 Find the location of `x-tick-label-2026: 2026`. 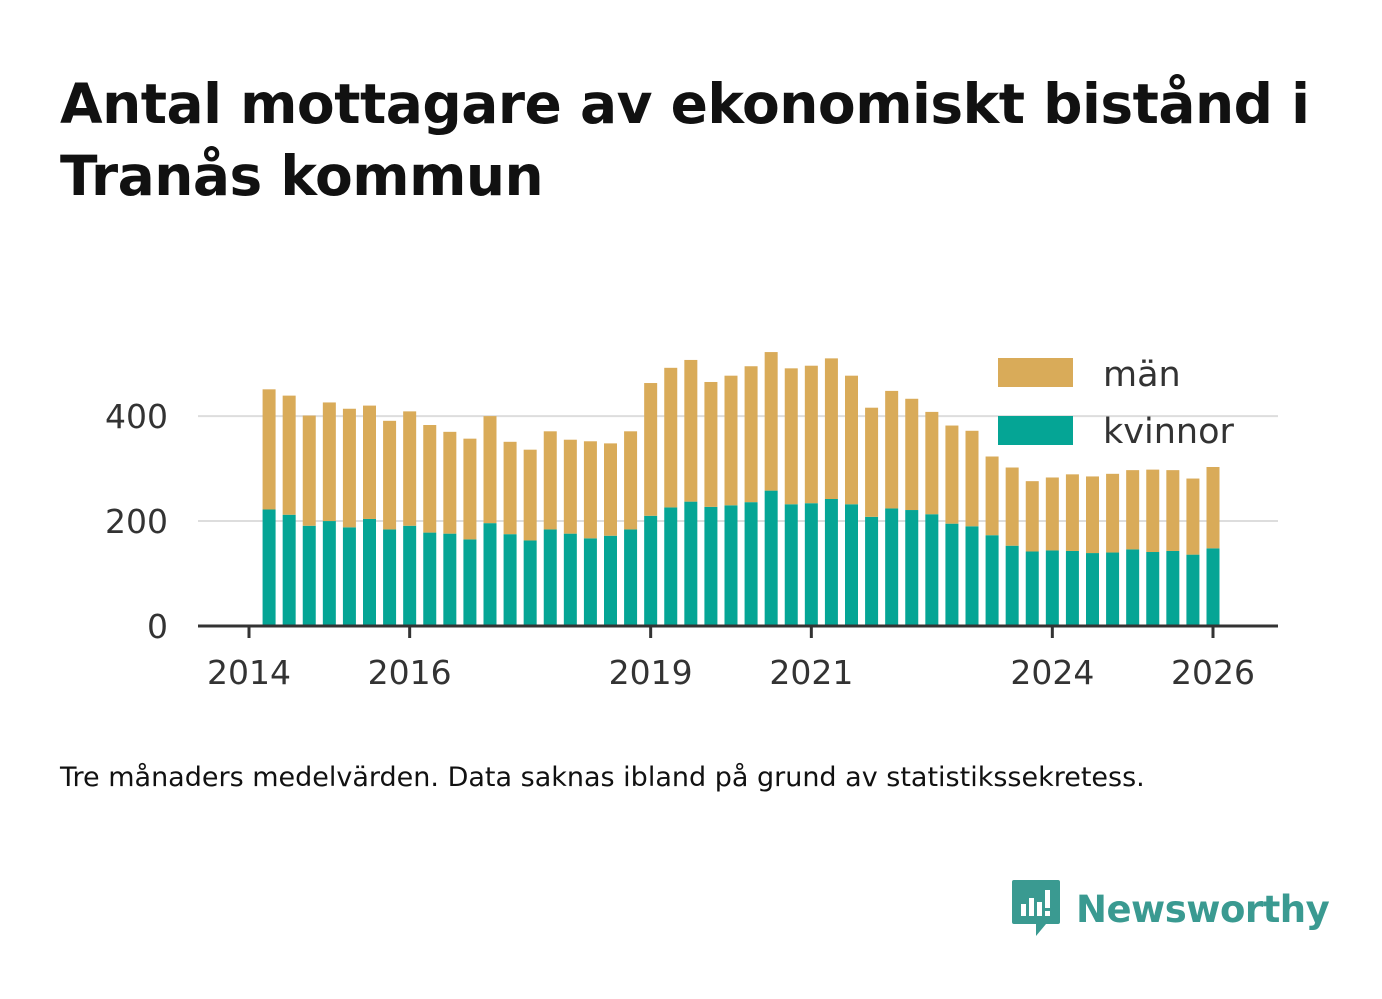

x-tick-label-2026: 2026 is located at coordinates (1213, 672).